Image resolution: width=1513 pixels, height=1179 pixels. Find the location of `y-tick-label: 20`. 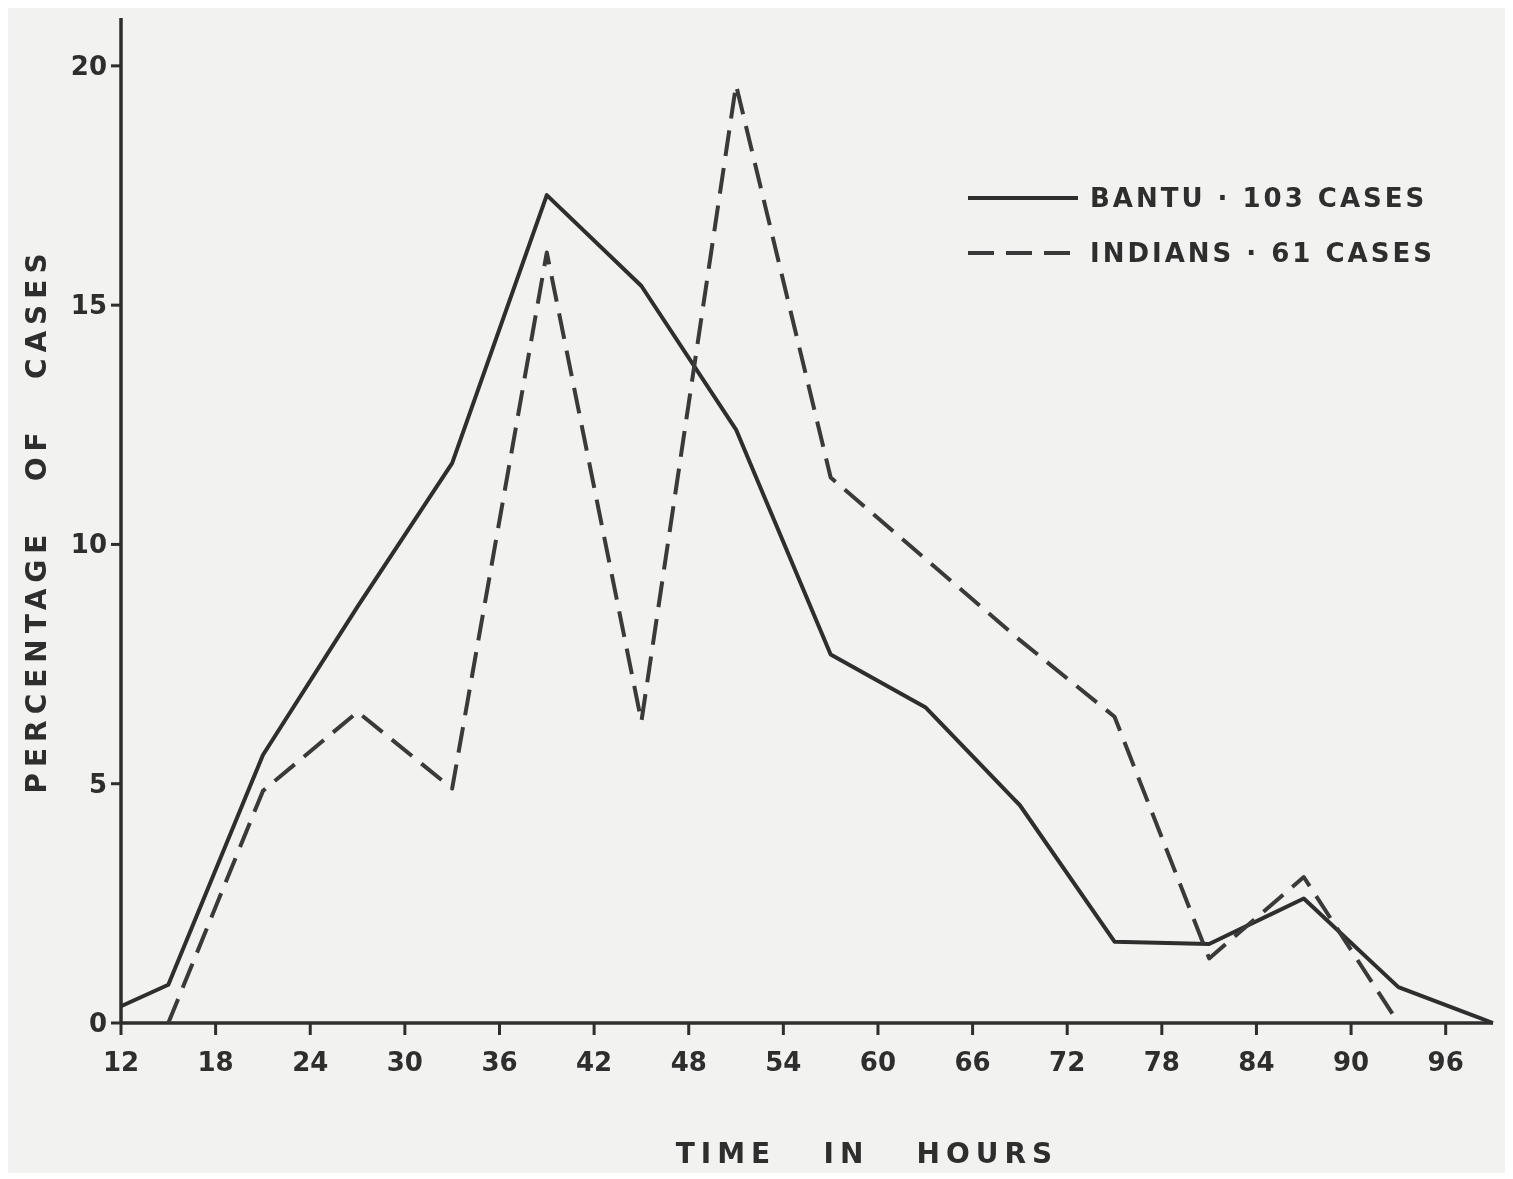

y-tick-label: 20 is located at coordinates (88, 65).